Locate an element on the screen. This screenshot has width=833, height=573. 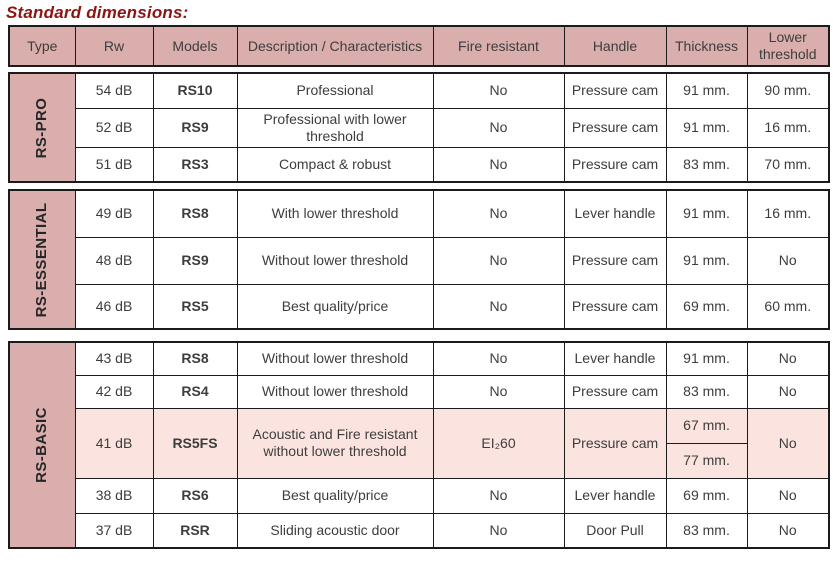
cell-model: RSR is located at coordinates (195, 530).